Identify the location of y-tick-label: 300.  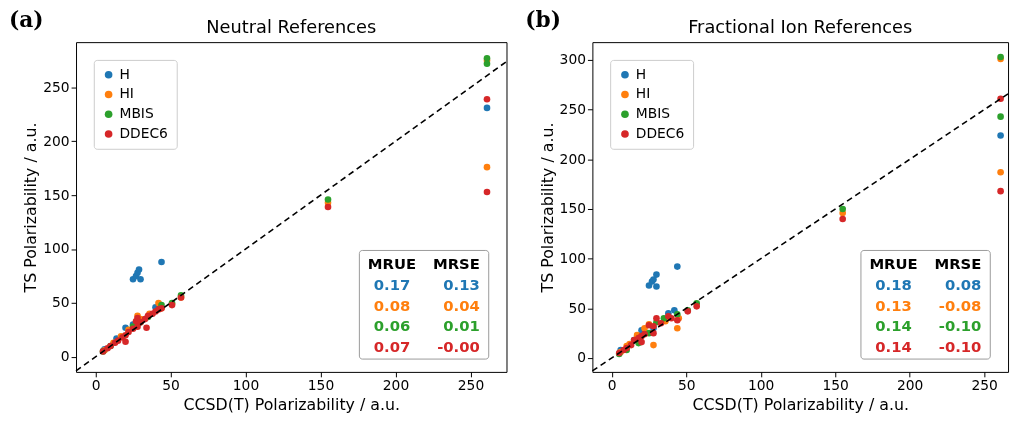
(572, 59).